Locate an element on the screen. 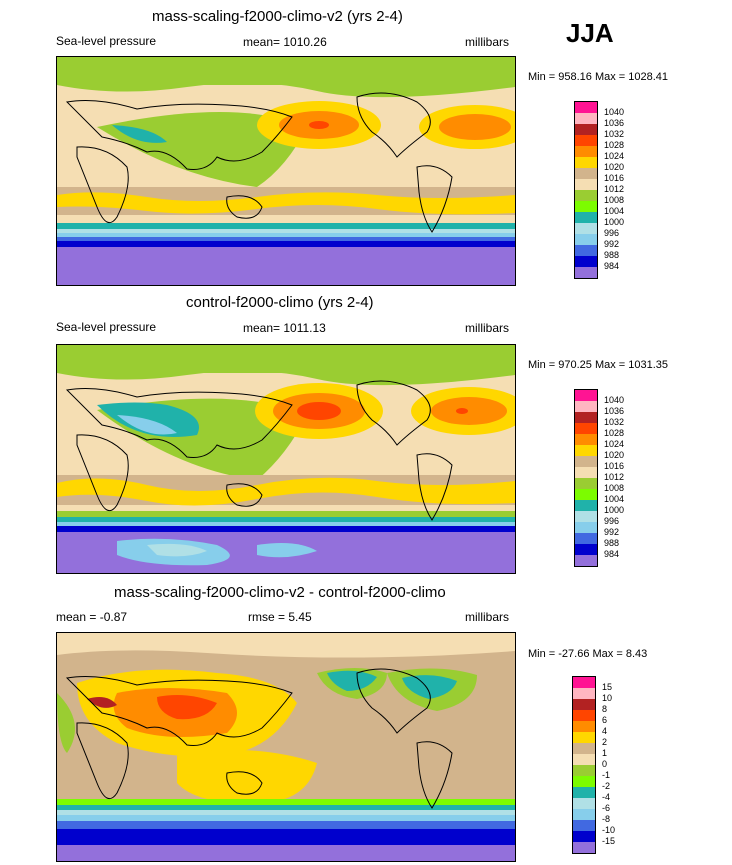  asia-low-inner is located at coordinates (147, 425).